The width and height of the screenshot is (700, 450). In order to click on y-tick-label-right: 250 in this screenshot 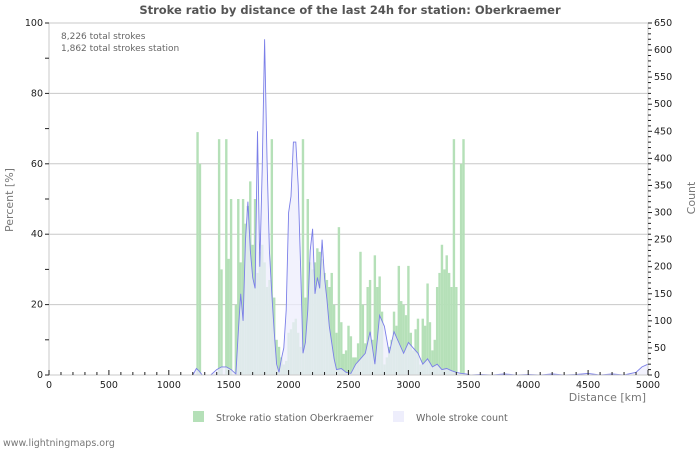, I will do `click(663, 240)`.